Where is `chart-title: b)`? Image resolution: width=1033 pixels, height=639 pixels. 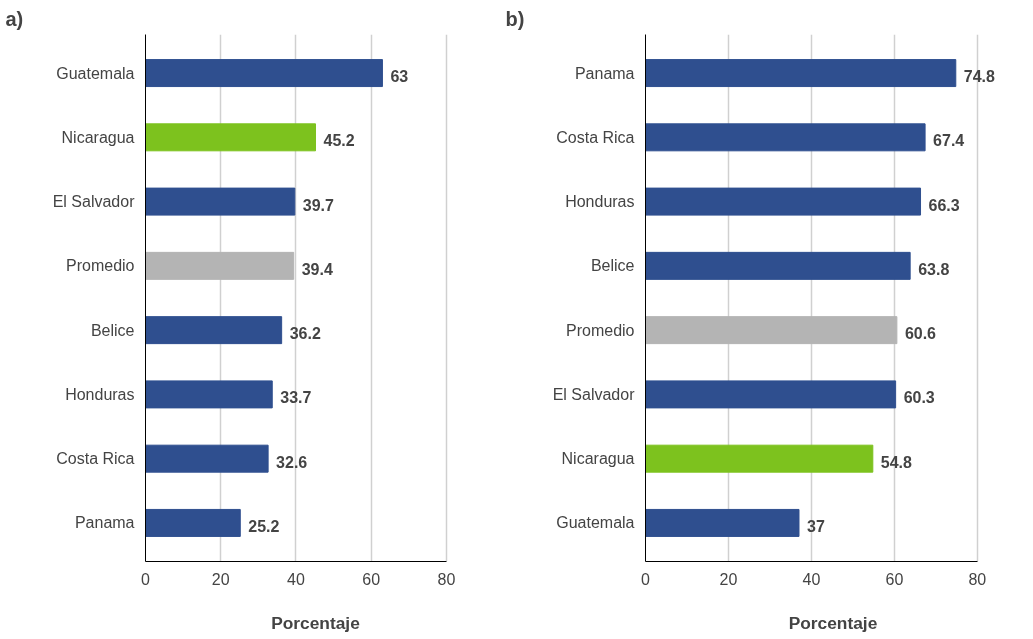
chart-title: b) is located at coordinates (515, 18).